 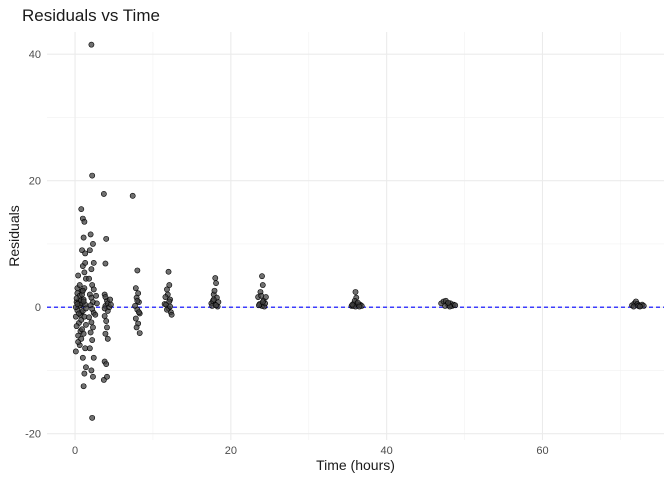 What do you see at coordinates (33, 435) in the screenshot?
I see `y-tick-label: -20` at bounding box center [33, 435].